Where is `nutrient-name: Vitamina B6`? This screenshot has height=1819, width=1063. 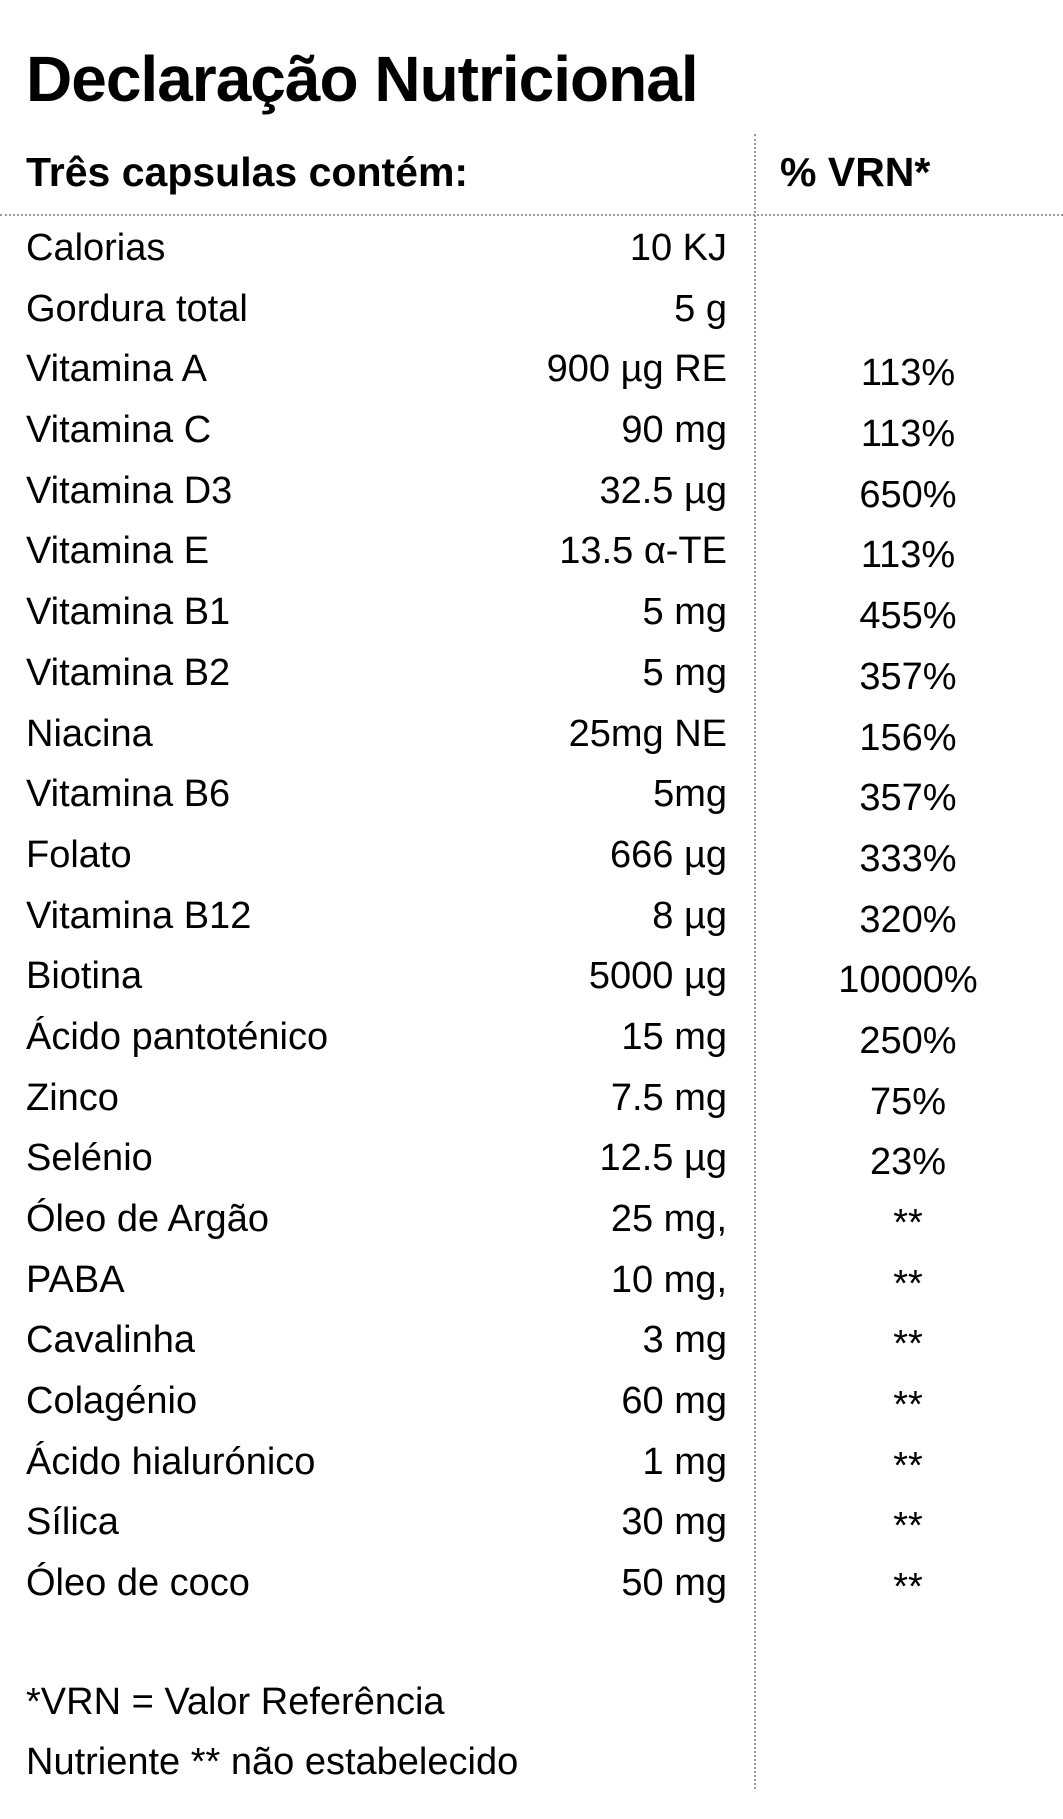
nutrient-name: Vitamina B6 is located at coordinates (128, 794).